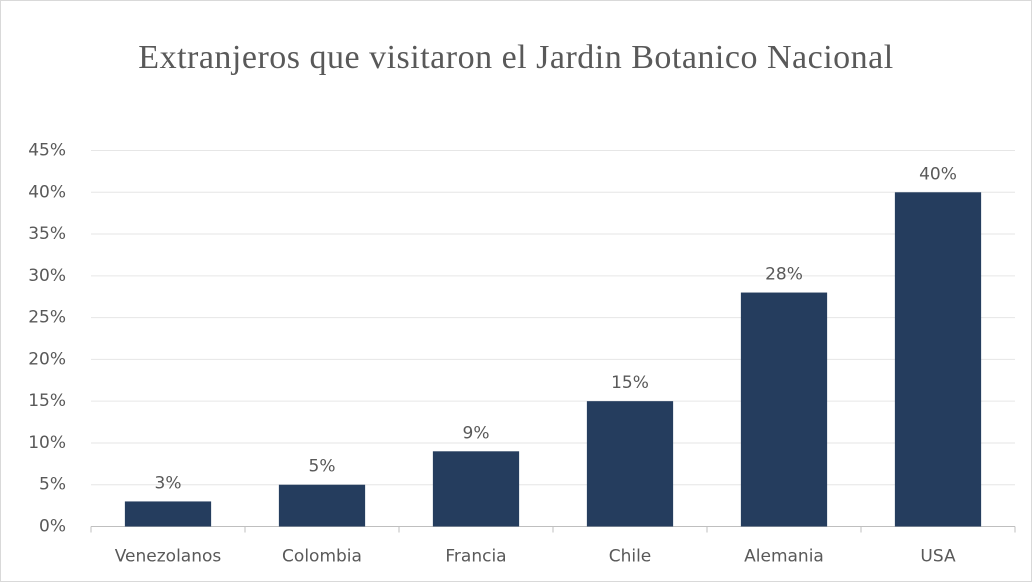  Describe the element at coordinates (47, 443) in the screenshot. I see `y-tick-label: 10%` at that location.